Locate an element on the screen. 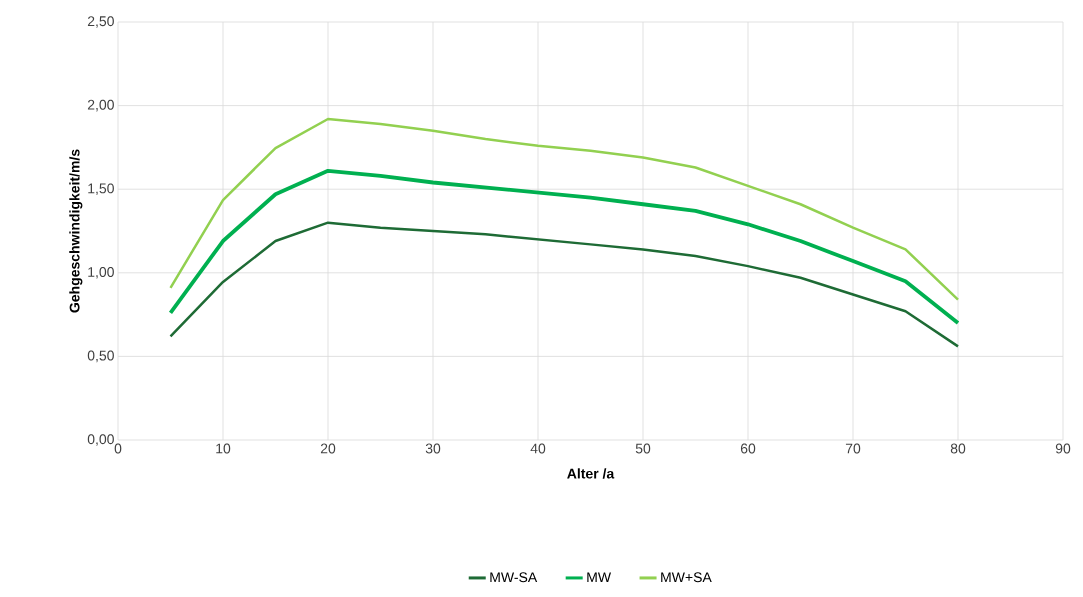 The width and height of the screenshot is (1083, 597). y-tick-label: 2,50 is located at coordinates (100, 22).